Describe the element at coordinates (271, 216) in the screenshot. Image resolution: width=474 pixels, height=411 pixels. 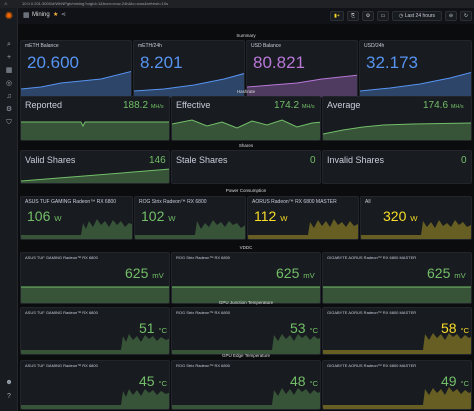
I see `stat-value: 112 W` at that location.